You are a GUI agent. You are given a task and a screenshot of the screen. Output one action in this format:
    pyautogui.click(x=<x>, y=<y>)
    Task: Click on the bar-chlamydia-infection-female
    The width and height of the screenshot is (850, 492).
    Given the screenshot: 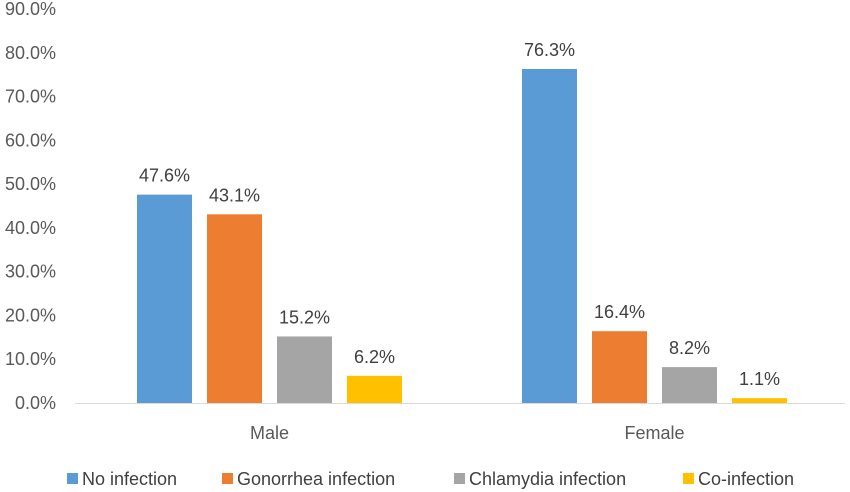 What is the action you would take?
    pyautogui.click(x=689, y=385)
    